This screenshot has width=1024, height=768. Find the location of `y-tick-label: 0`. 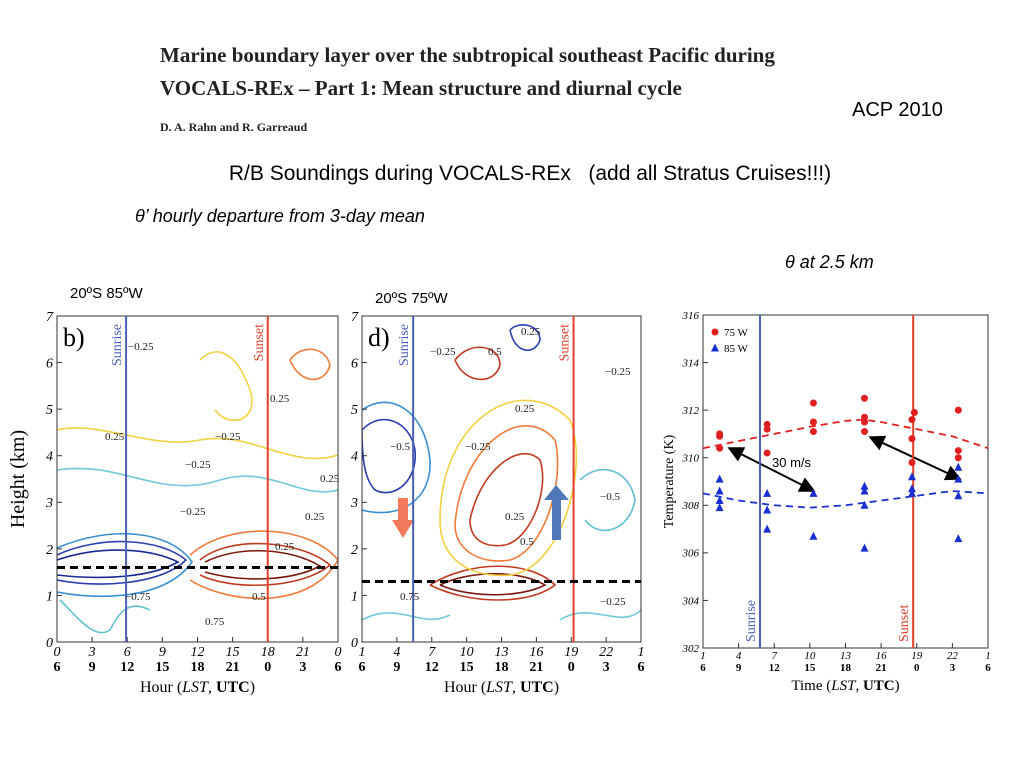

y-tick-label: 0 is located at coordinates (354, 643).